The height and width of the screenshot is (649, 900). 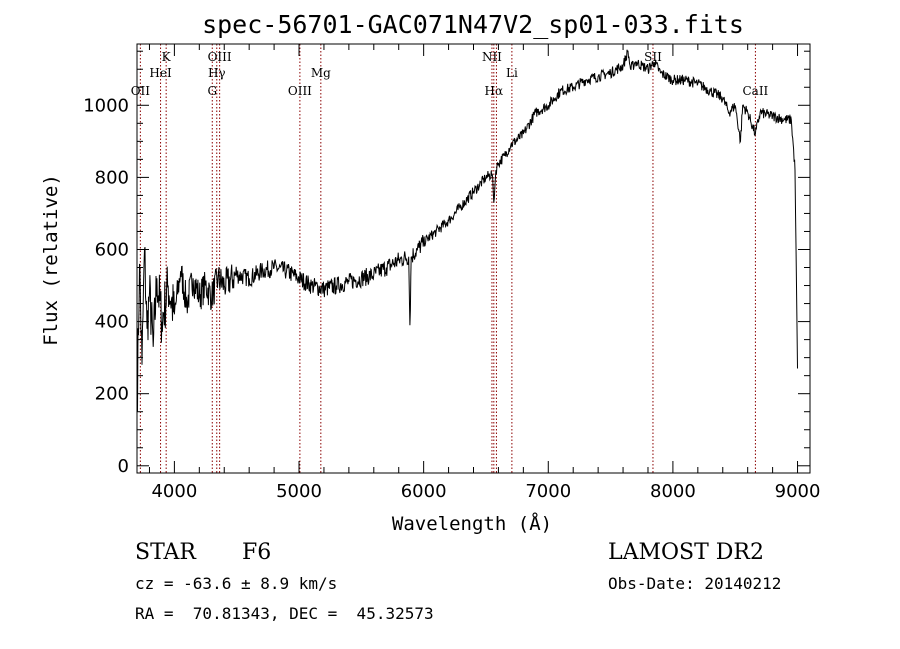 I want to click on object-class: STAR, so click(x=165, y=552).